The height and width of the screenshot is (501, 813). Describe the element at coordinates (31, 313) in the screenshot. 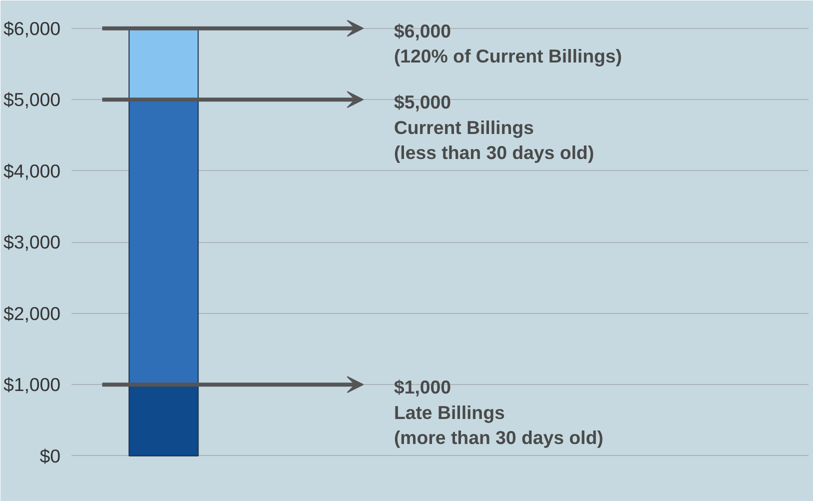

I see `y-tick-label: $2,000` at that location.